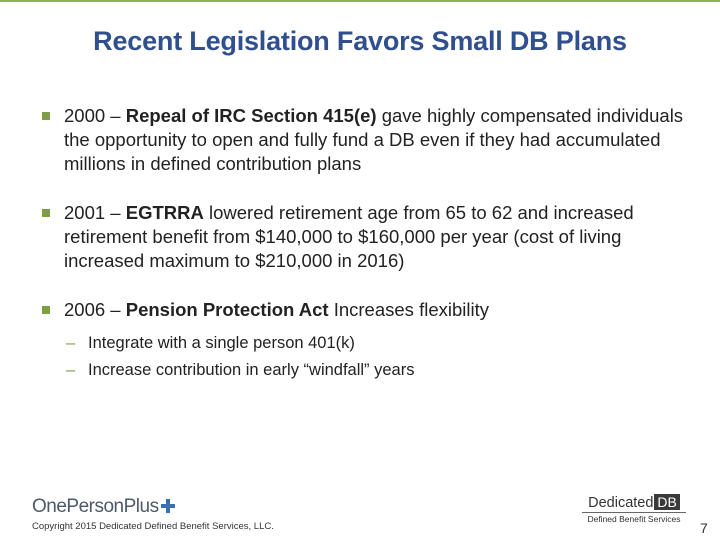 The width and height of the screenshot is (720, 540). Describe the element at coordinates (360, 1) in the screenshot. I see `top-rule` at that location.